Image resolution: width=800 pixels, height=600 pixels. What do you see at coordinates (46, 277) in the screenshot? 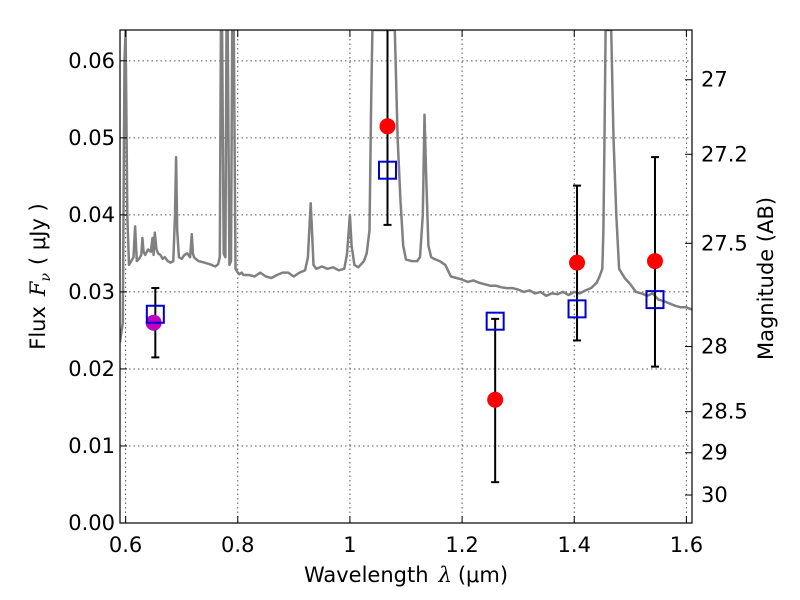
I see `y-axis-label-subscript: ν` at bounding box center [46, 277].